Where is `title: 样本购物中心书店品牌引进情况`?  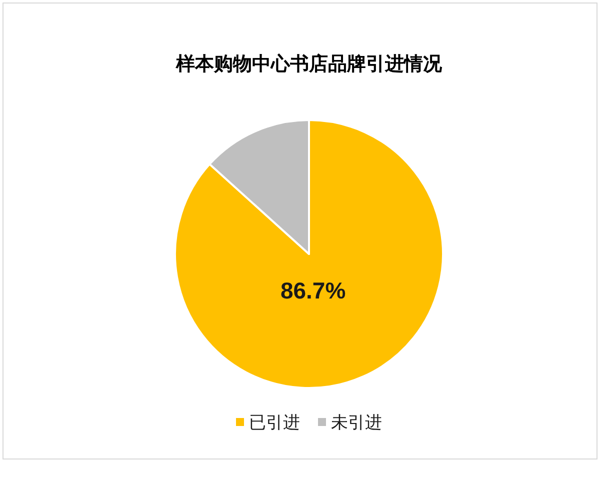
title: 样本购物中心书店品牌引进情况 is located at coordinates (309, 64).